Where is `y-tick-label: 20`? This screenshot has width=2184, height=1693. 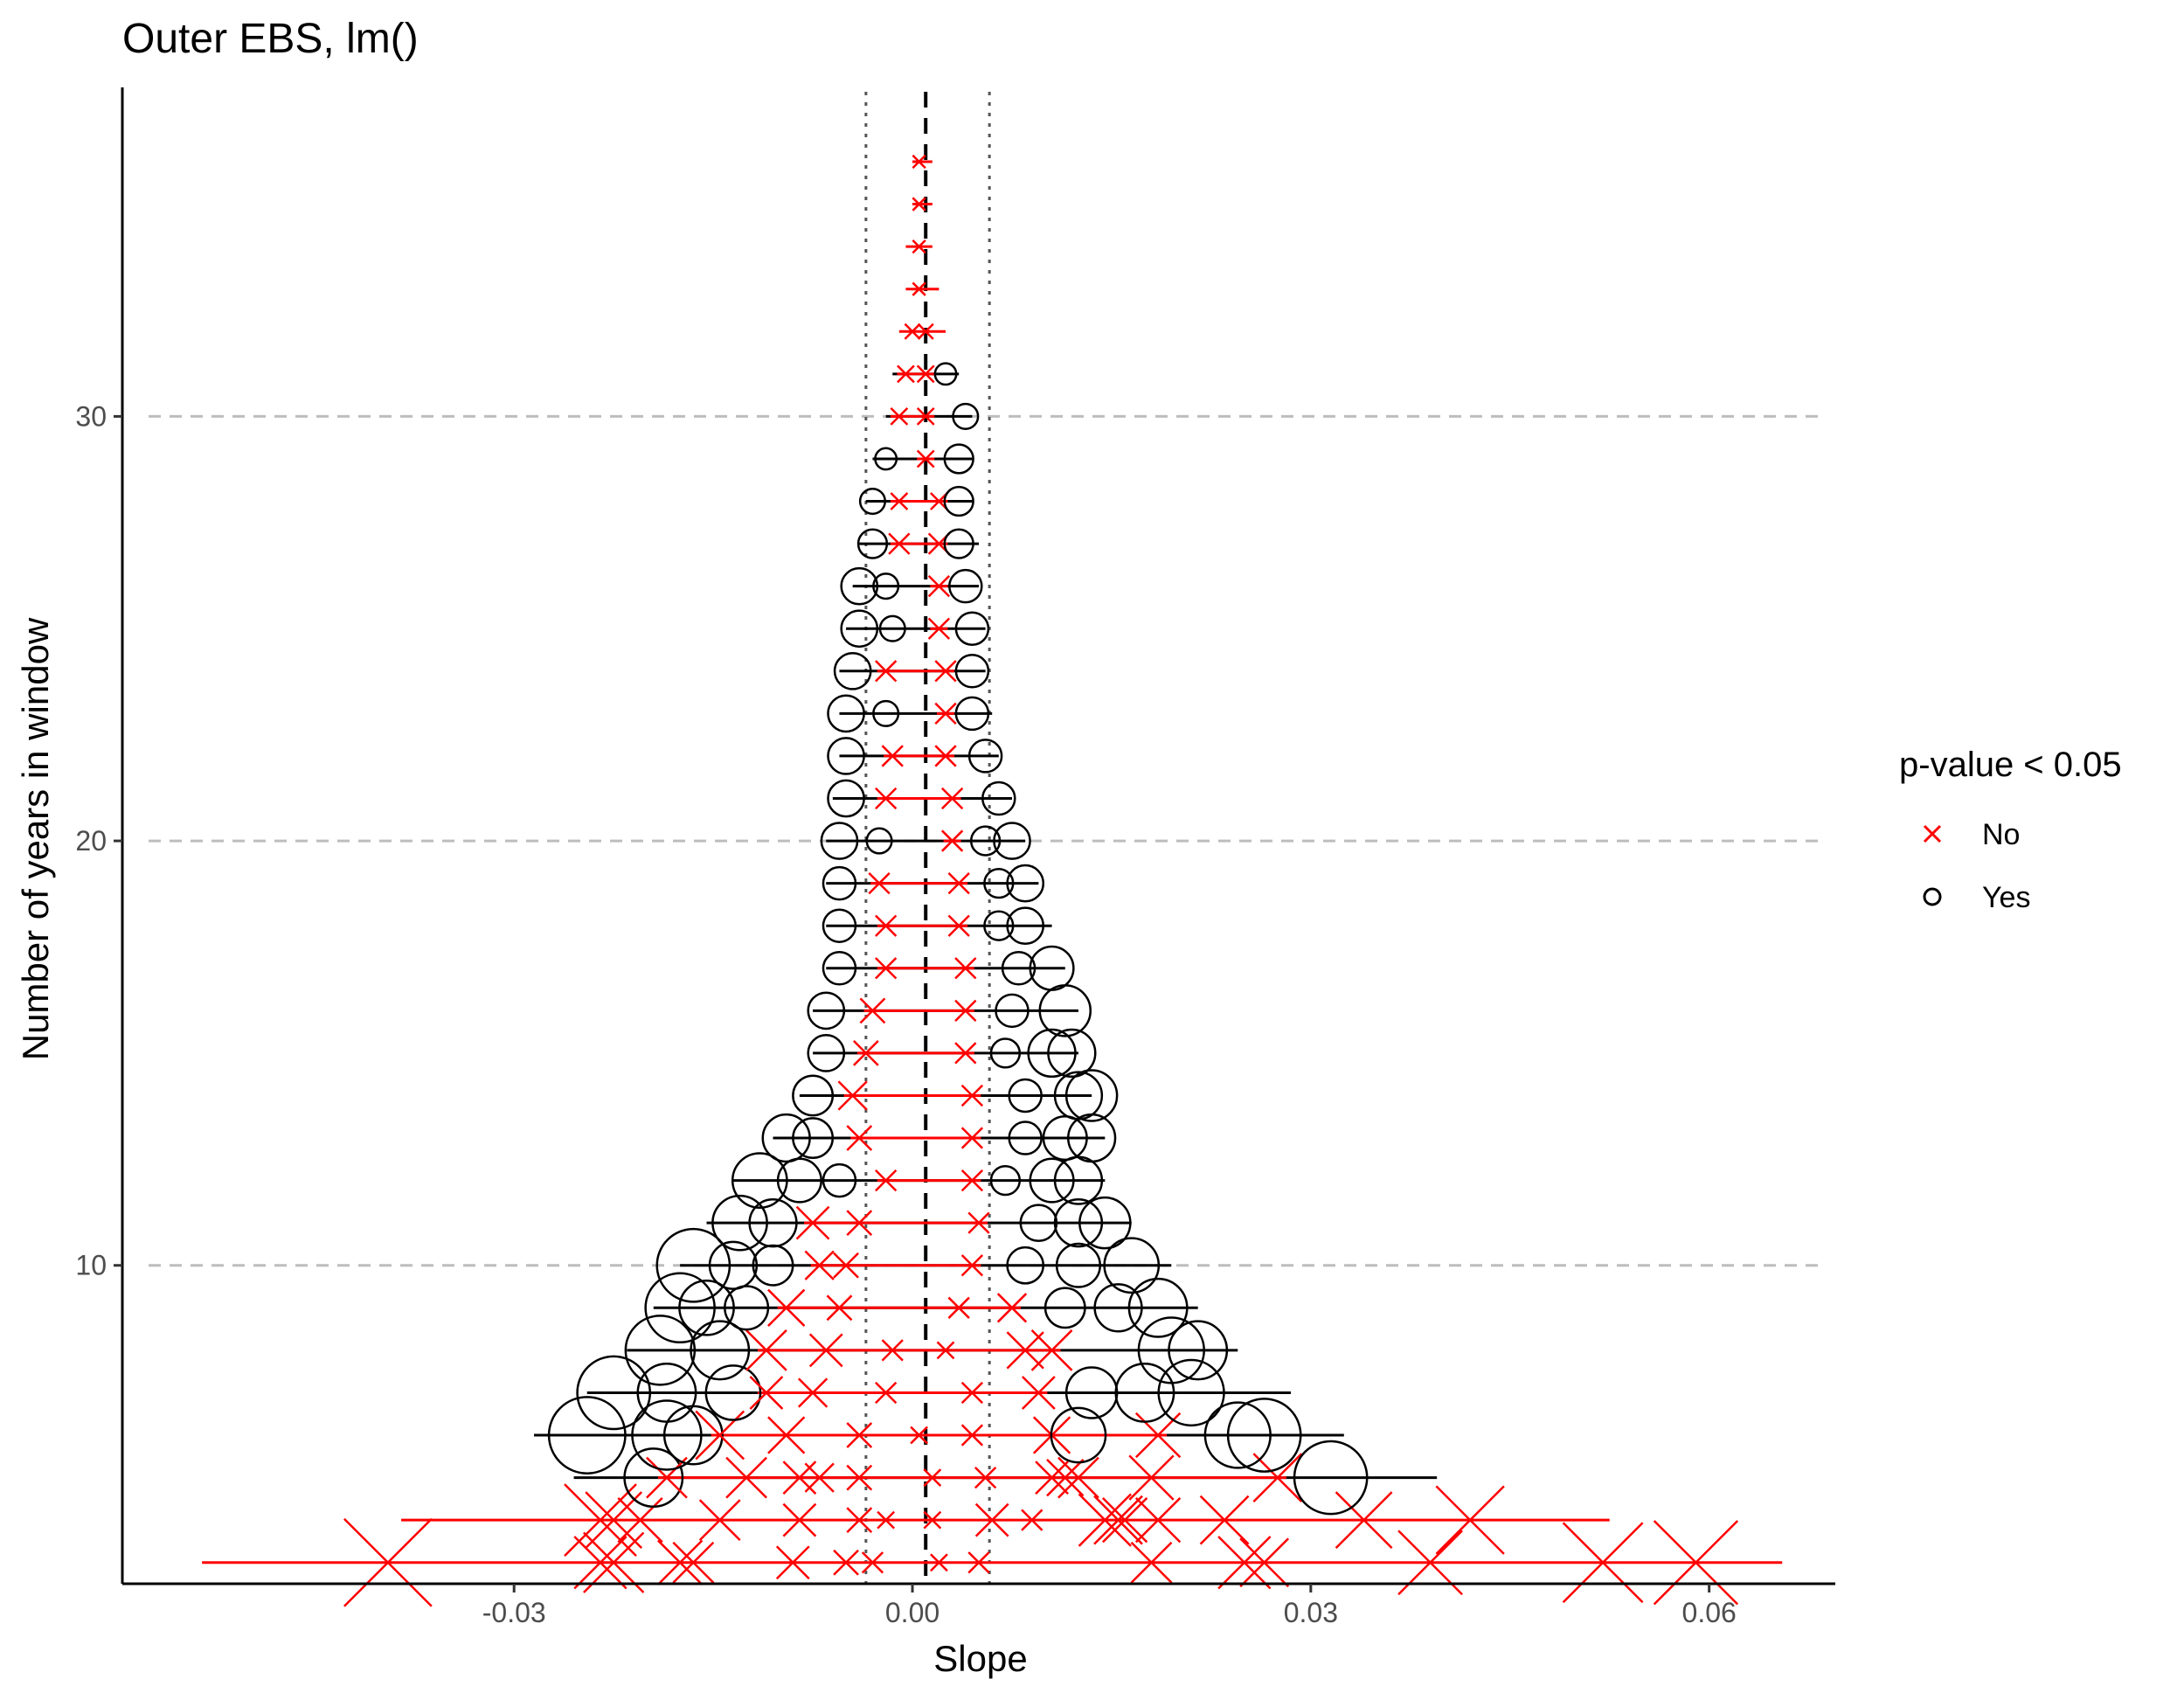 y-tick-label: 20 is located at coordinates (91, 841).